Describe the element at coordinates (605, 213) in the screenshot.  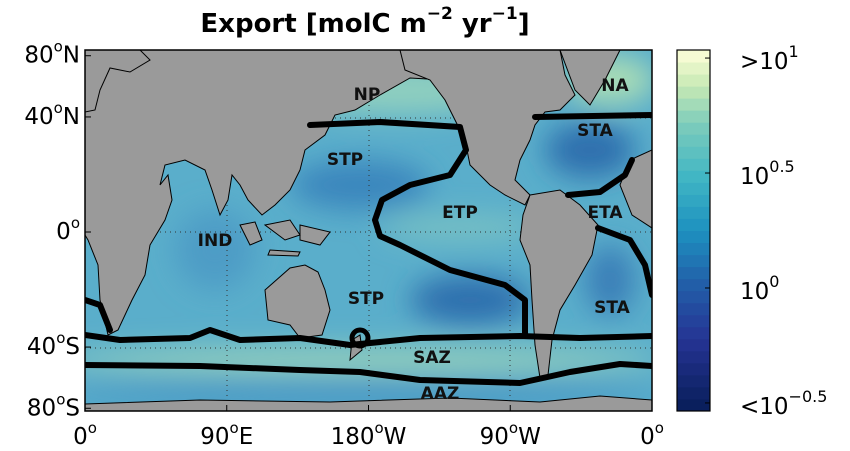
I see `region-label: ETA` at that location.